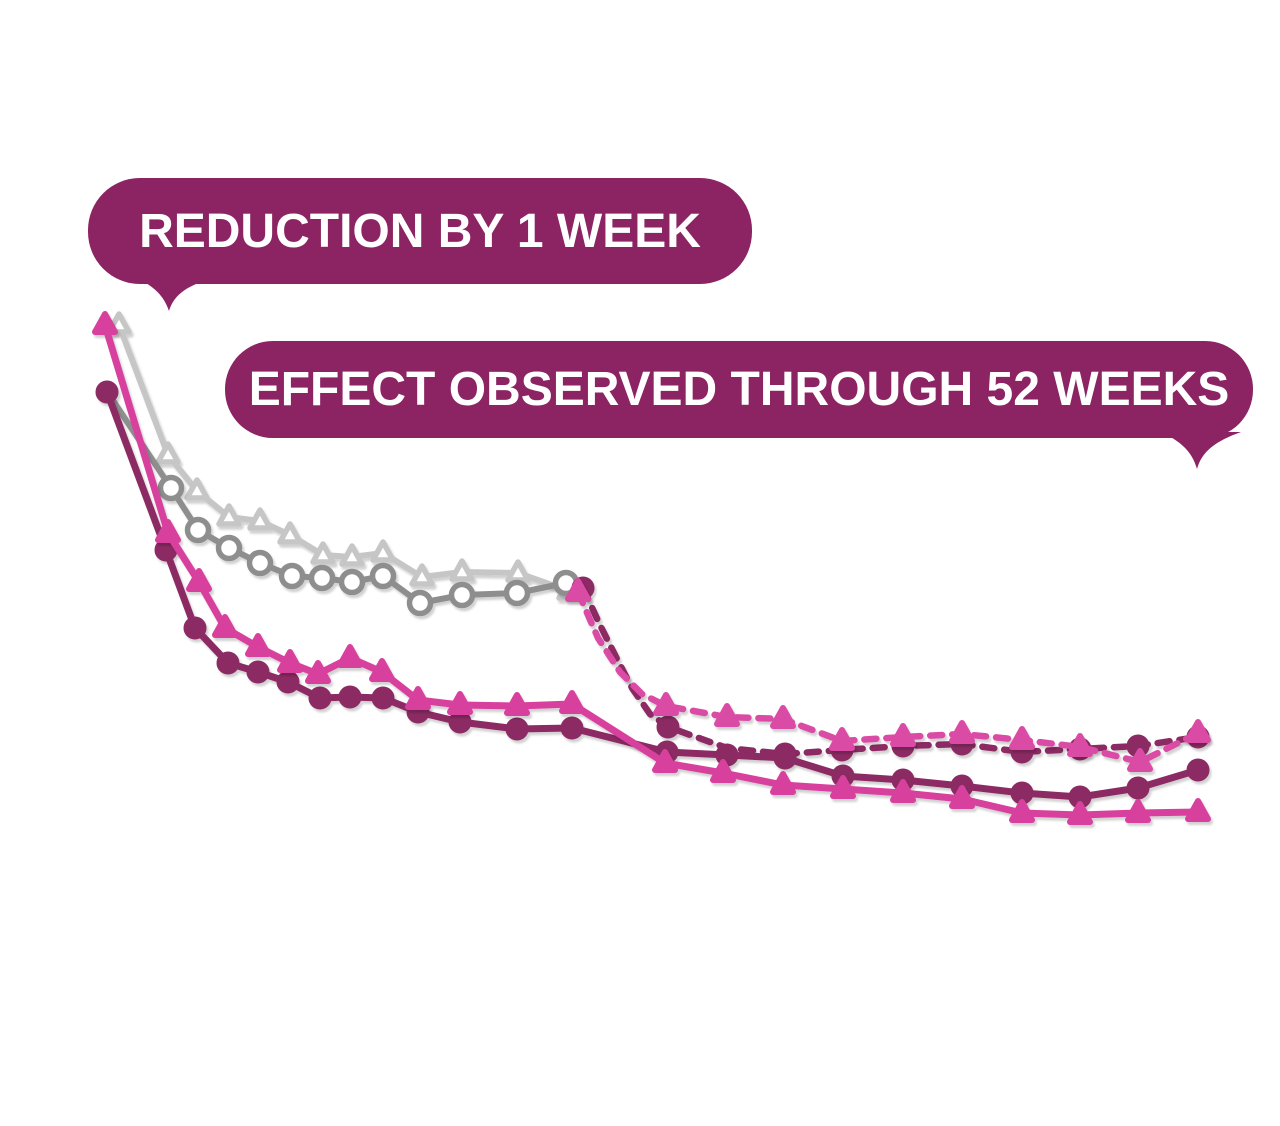 Image resolution: width=1280 pixels, height=1126 pixels. Describe the element at coordinates (1201, 450) in the screenshot. I see `callout-effect-tail` at that location.